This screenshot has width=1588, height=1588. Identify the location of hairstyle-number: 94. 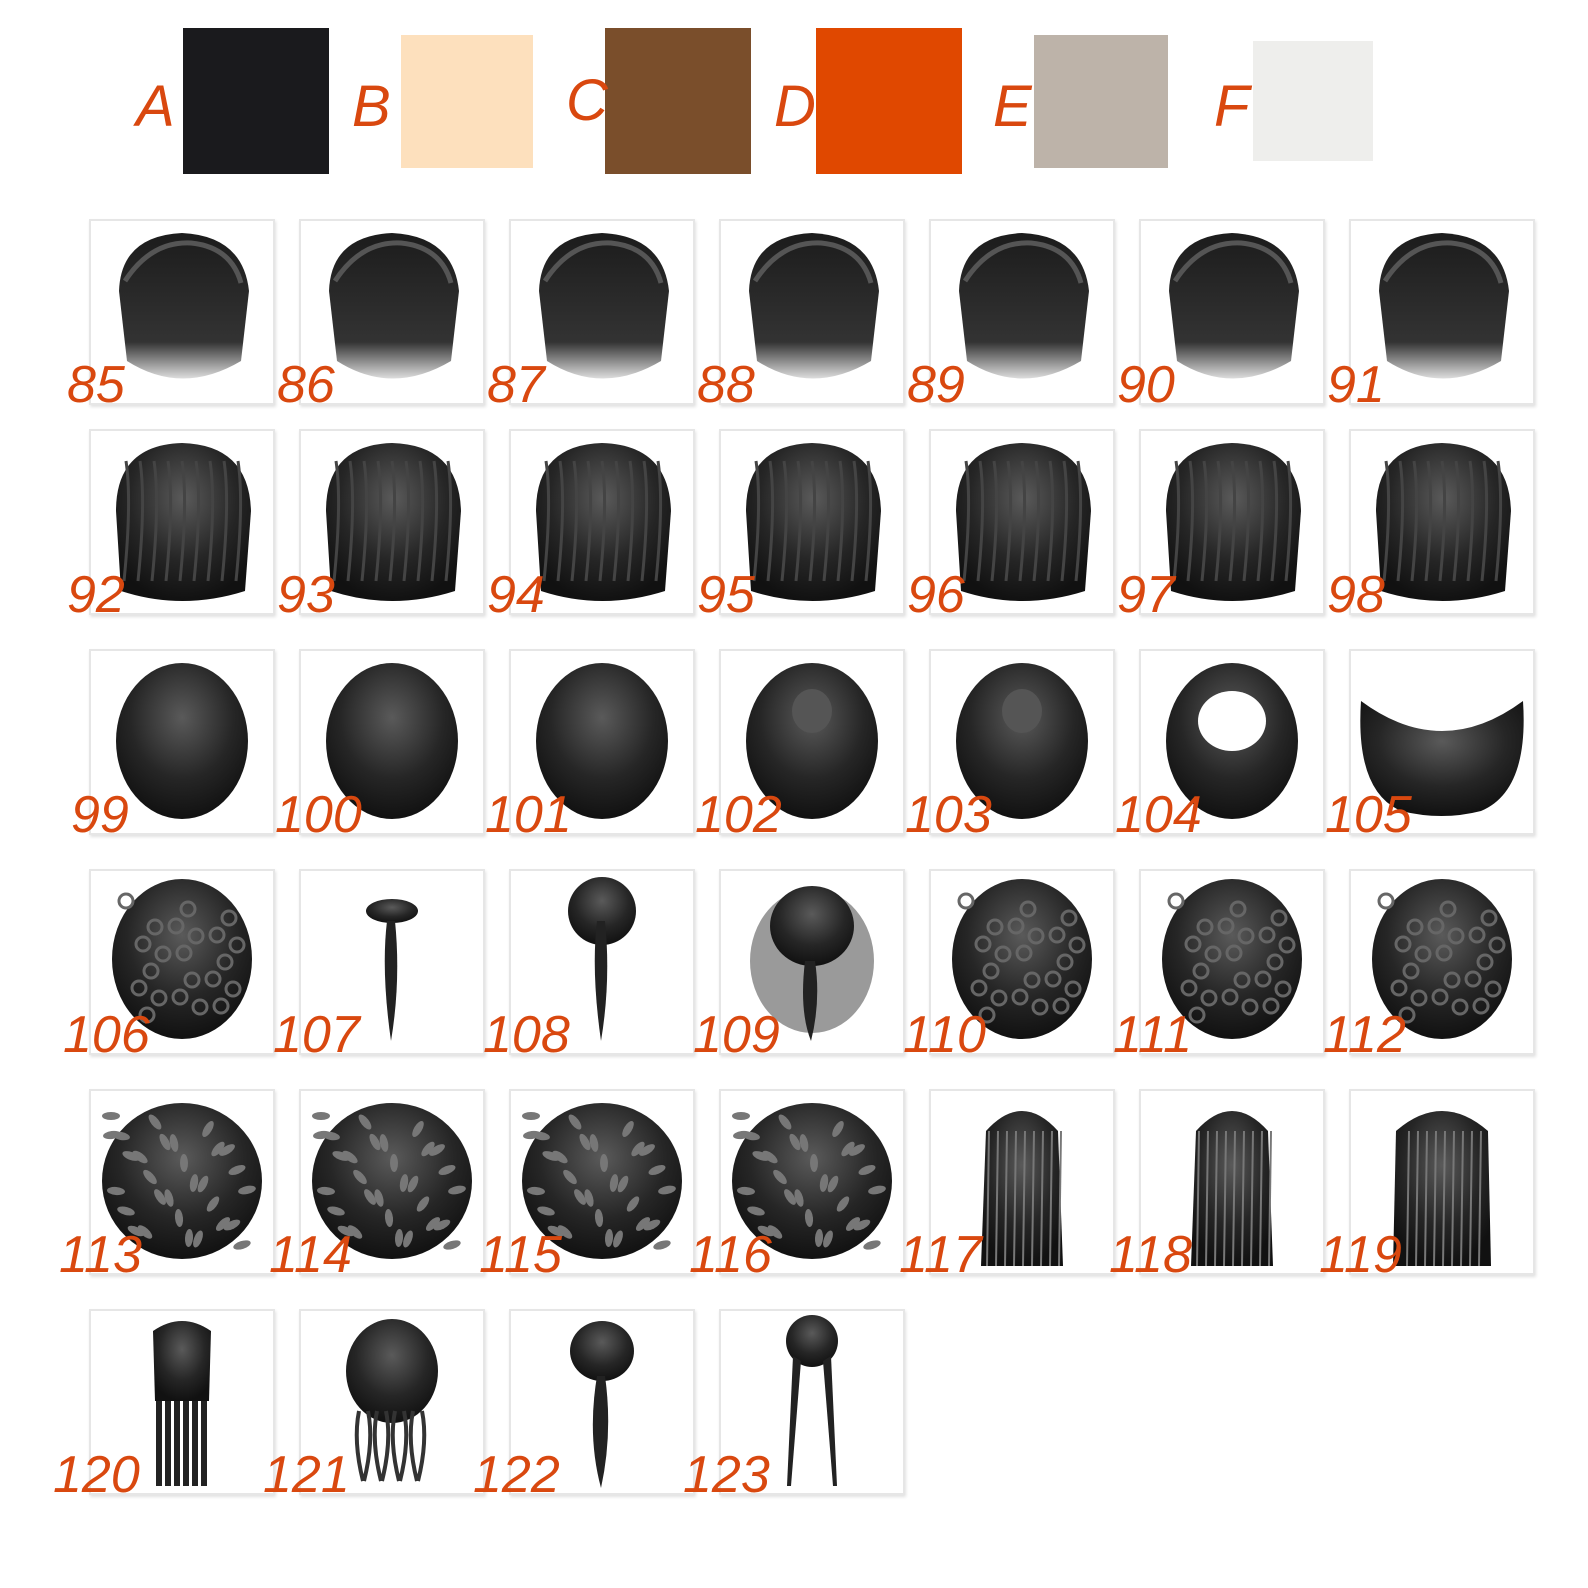
(516, 595).